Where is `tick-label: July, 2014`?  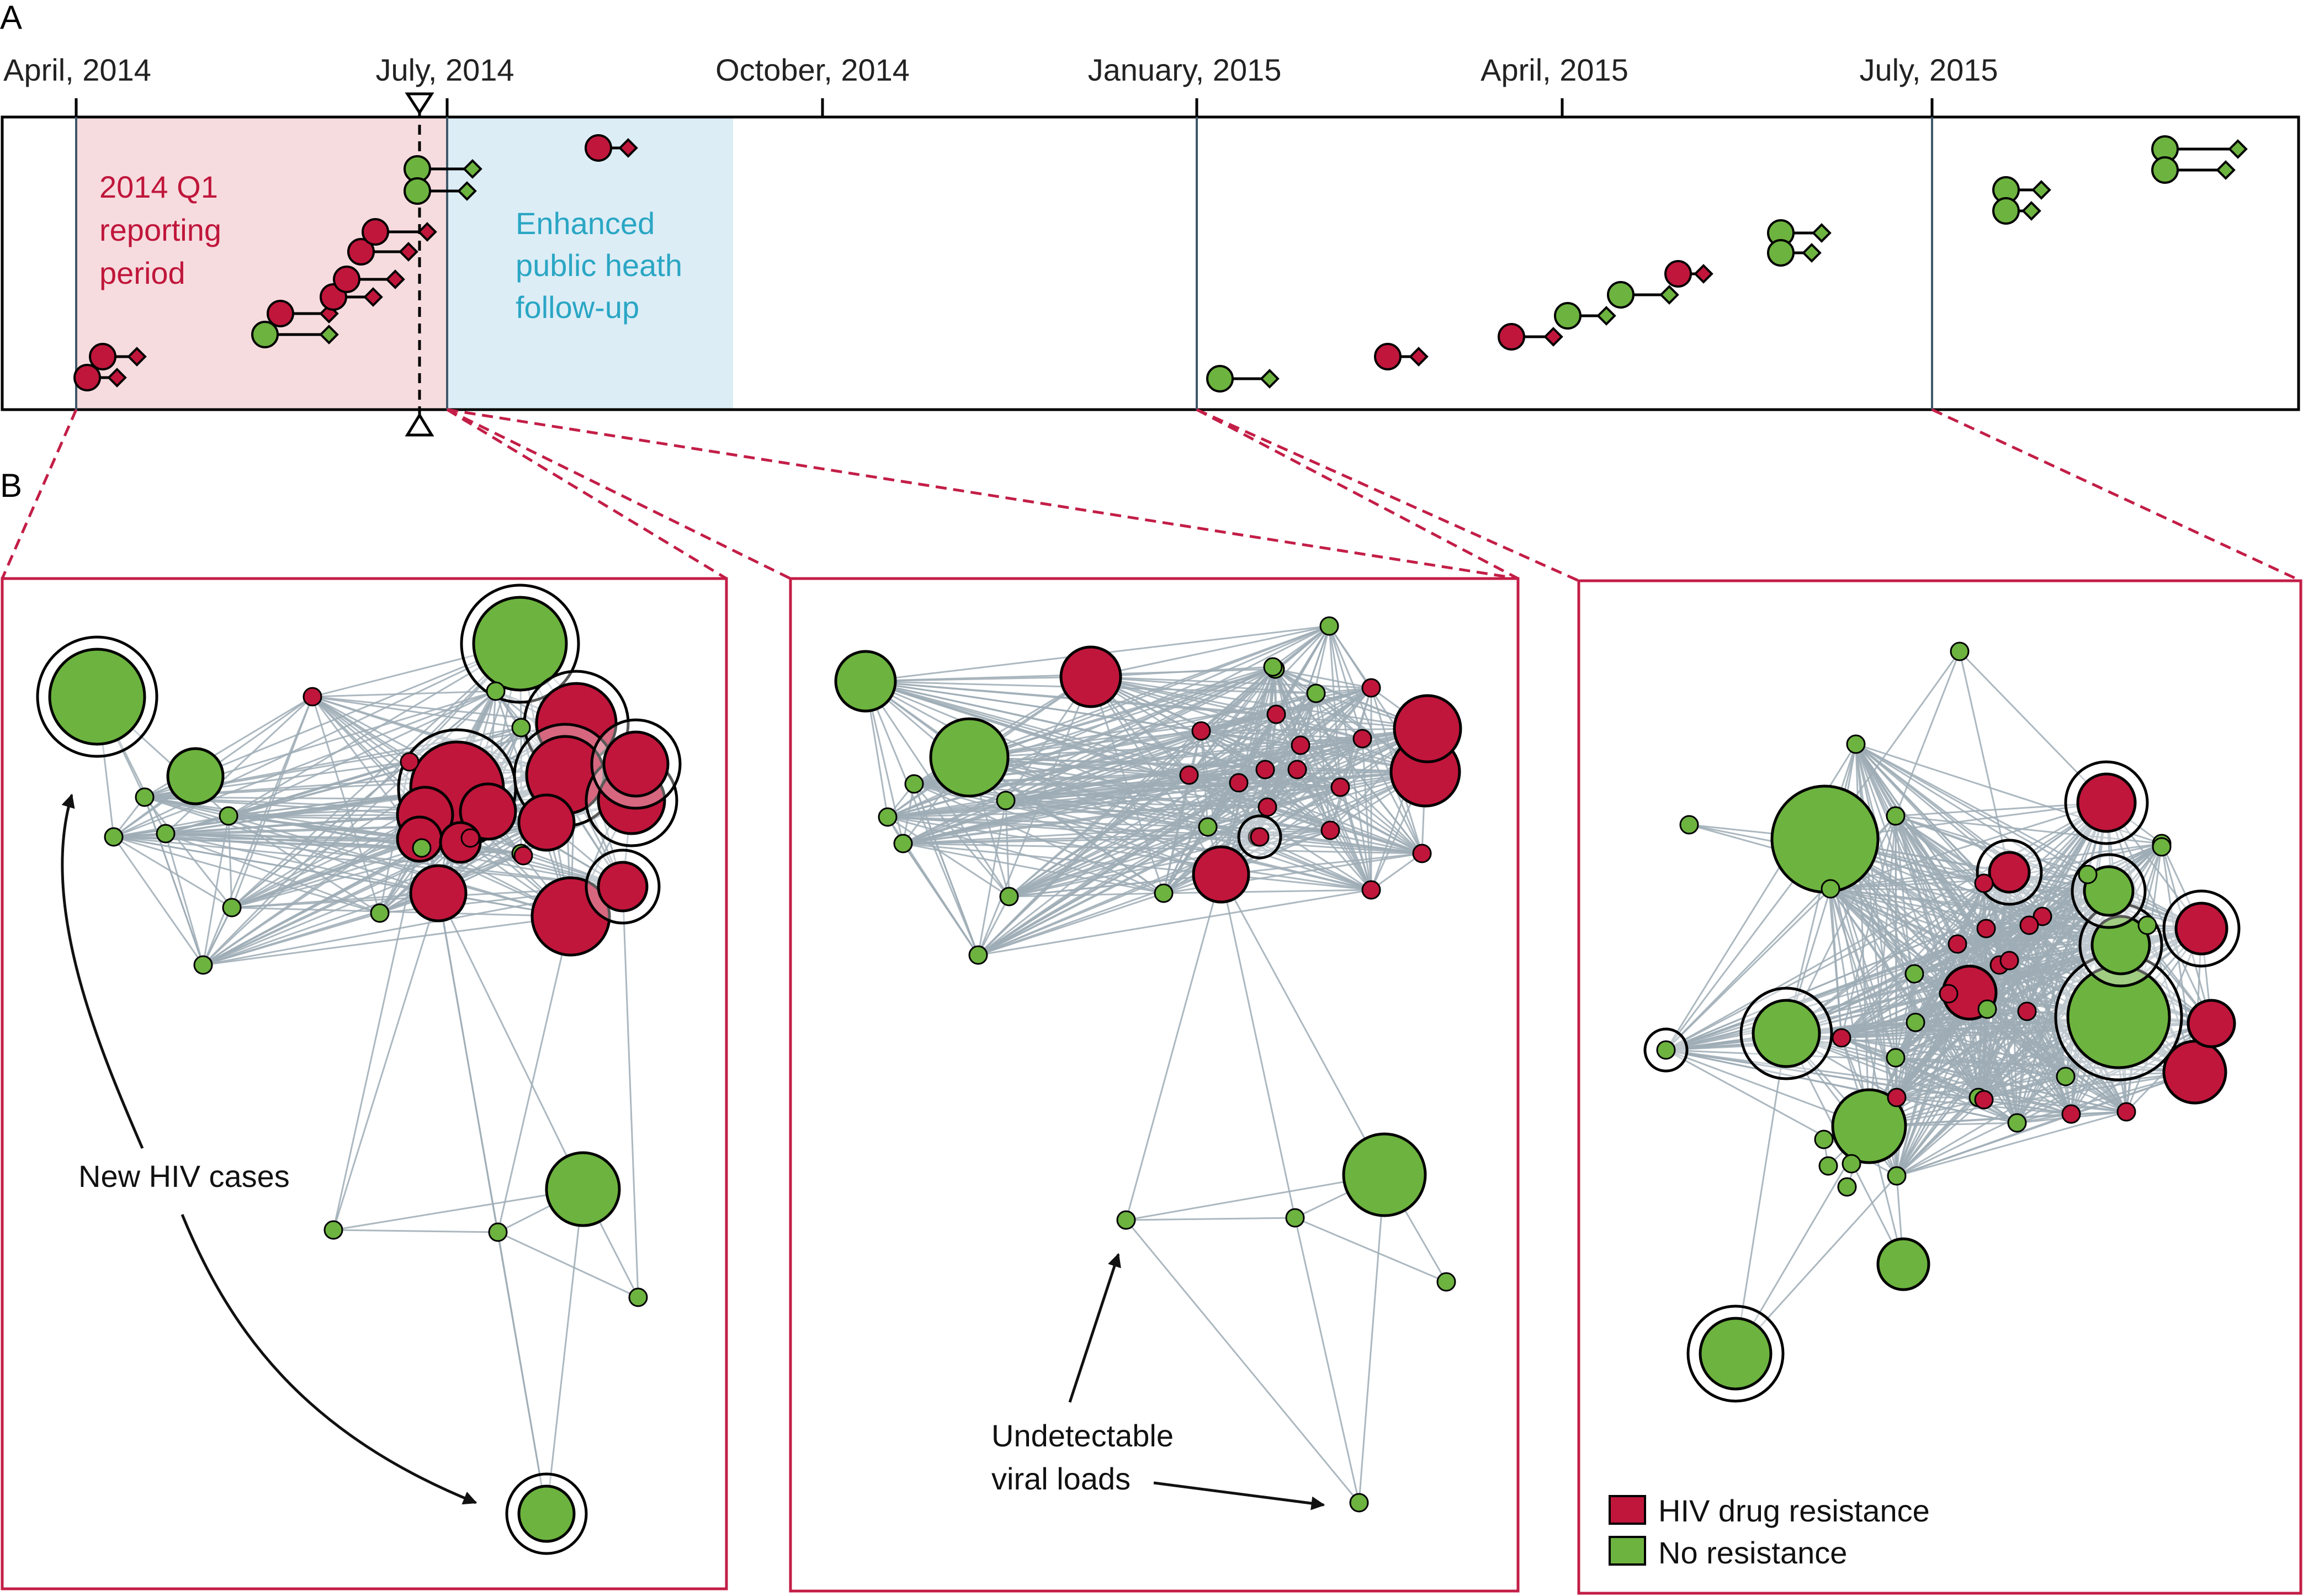 tick-label: July, 2014 is located at coordinates (444, 69).